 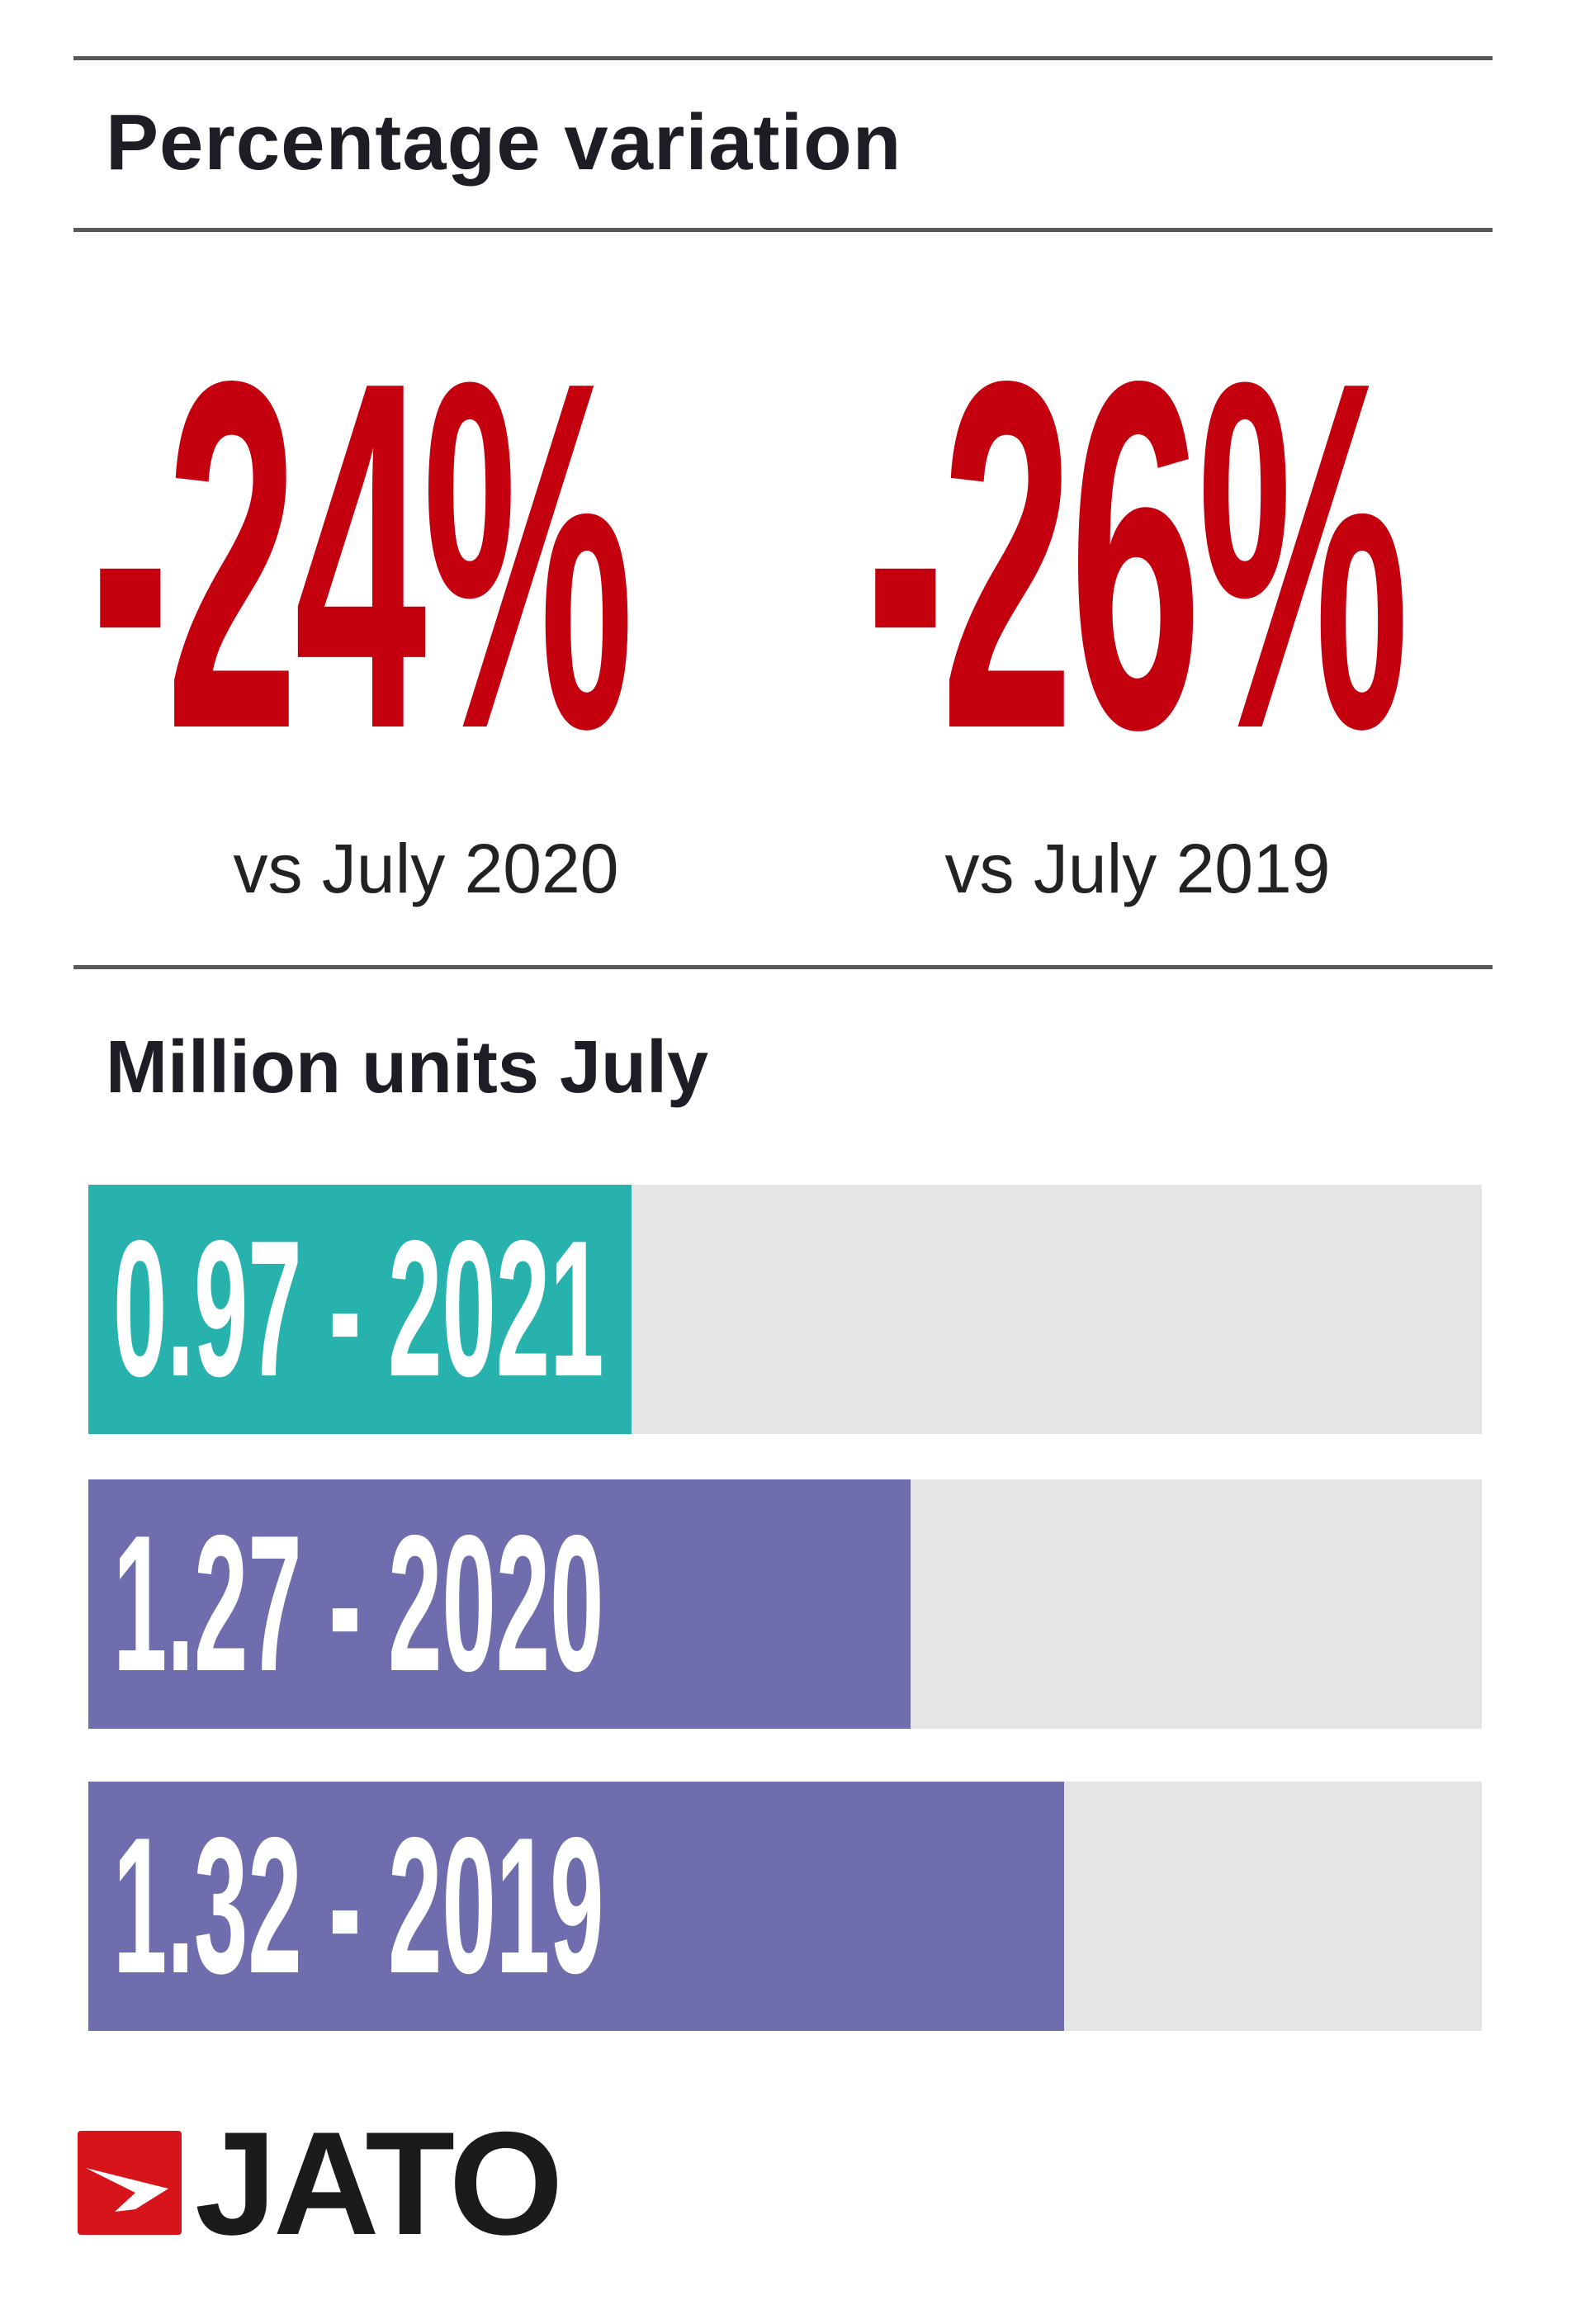 What do you see at coordinates (127, 2190) in the screenshot?
I see `arrow-icon` at bounding box center [127, 2190].